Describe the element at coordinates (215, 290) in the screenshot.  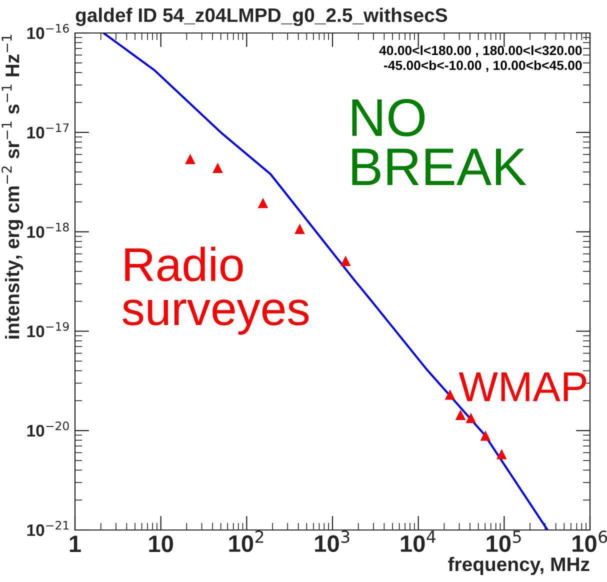
I see `annotation: Radio surveyes` at that location.